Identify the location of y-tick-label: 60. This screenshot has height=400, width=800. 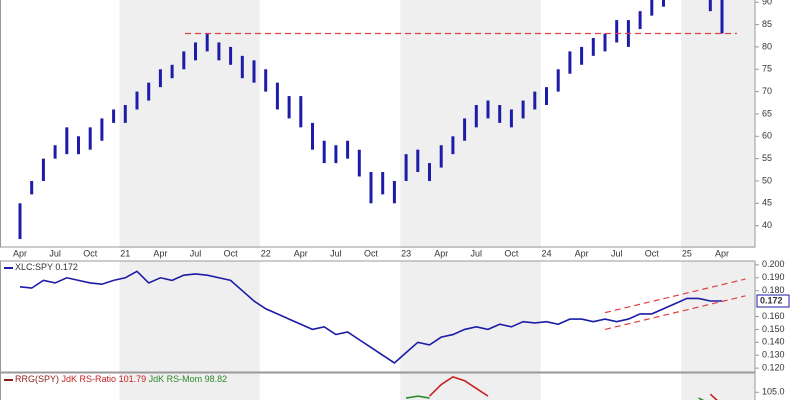
(767, 136).